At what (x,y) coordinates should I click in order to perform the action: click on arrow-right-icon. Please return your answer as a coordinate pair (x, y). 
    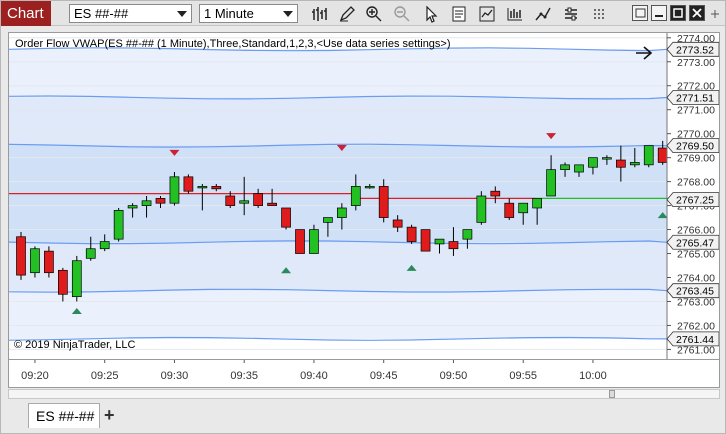
    Looking at the image, I should click on (644, 53).